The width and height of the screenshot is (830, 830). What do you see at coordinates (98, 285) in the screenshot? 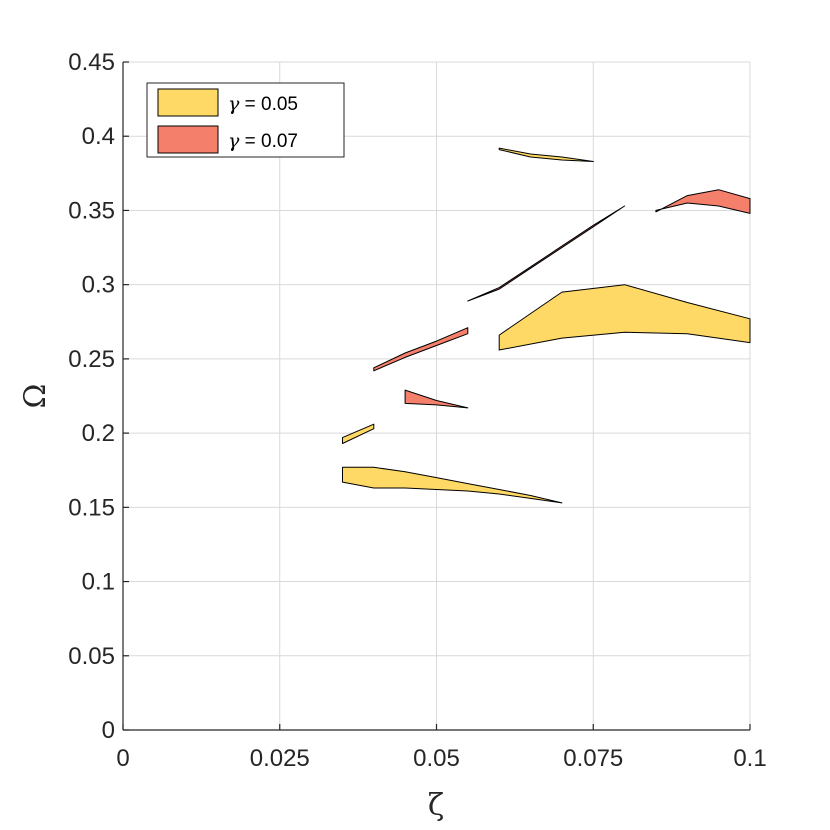
I see `y-tick-label-6: 0.3` at bounding box center [98, 285].